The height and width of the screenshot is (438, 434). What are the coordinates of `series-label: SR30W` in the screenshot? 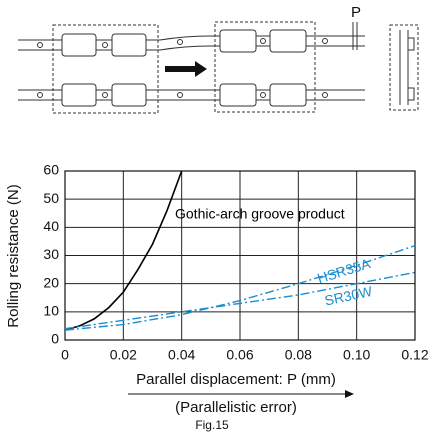 It's located at (348, 296).